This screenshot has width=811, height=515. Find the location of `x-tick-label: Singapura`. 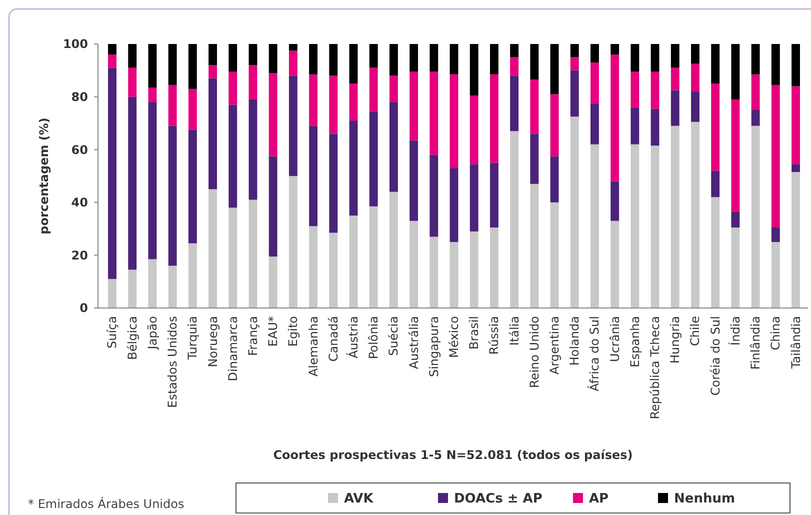

x-tick-label: Singapura is located at coordinates (433, 347).